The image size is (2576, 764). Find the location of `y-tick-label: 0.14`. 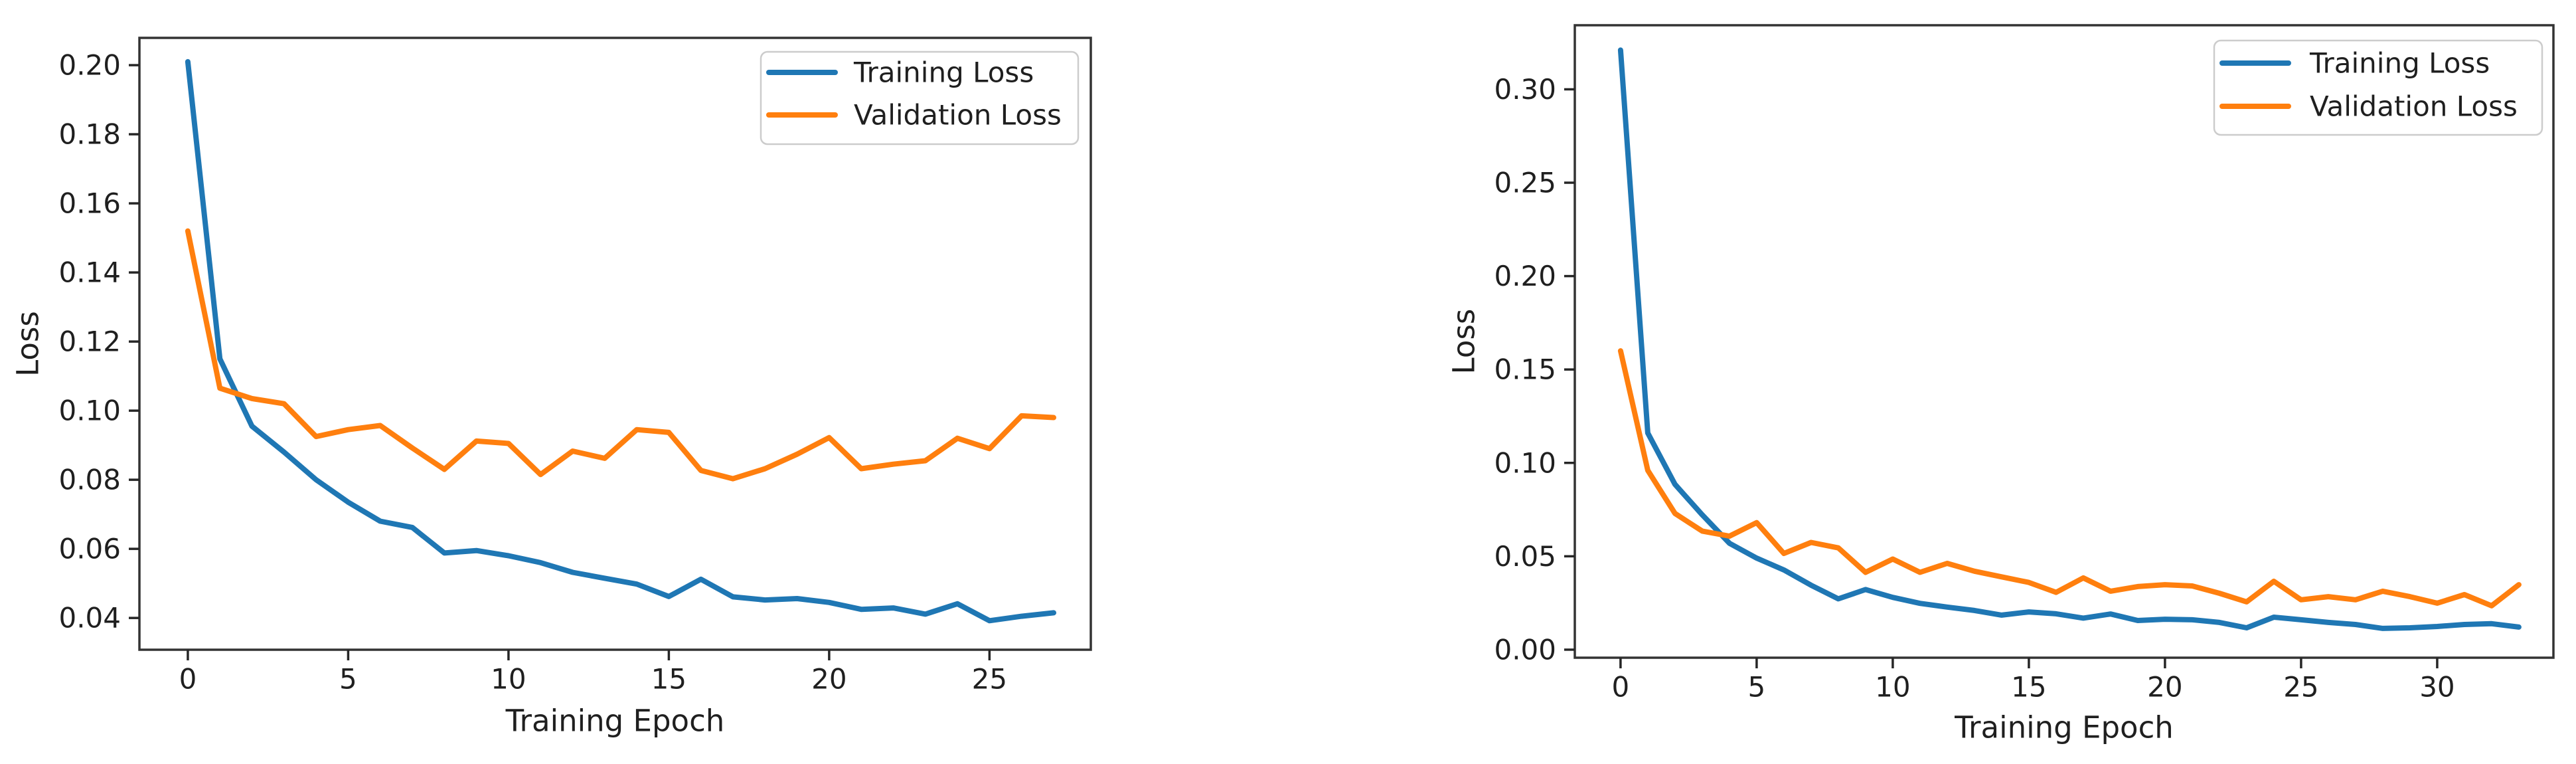

y-tick-label: 0.14 is located at coordinates (89, 272).